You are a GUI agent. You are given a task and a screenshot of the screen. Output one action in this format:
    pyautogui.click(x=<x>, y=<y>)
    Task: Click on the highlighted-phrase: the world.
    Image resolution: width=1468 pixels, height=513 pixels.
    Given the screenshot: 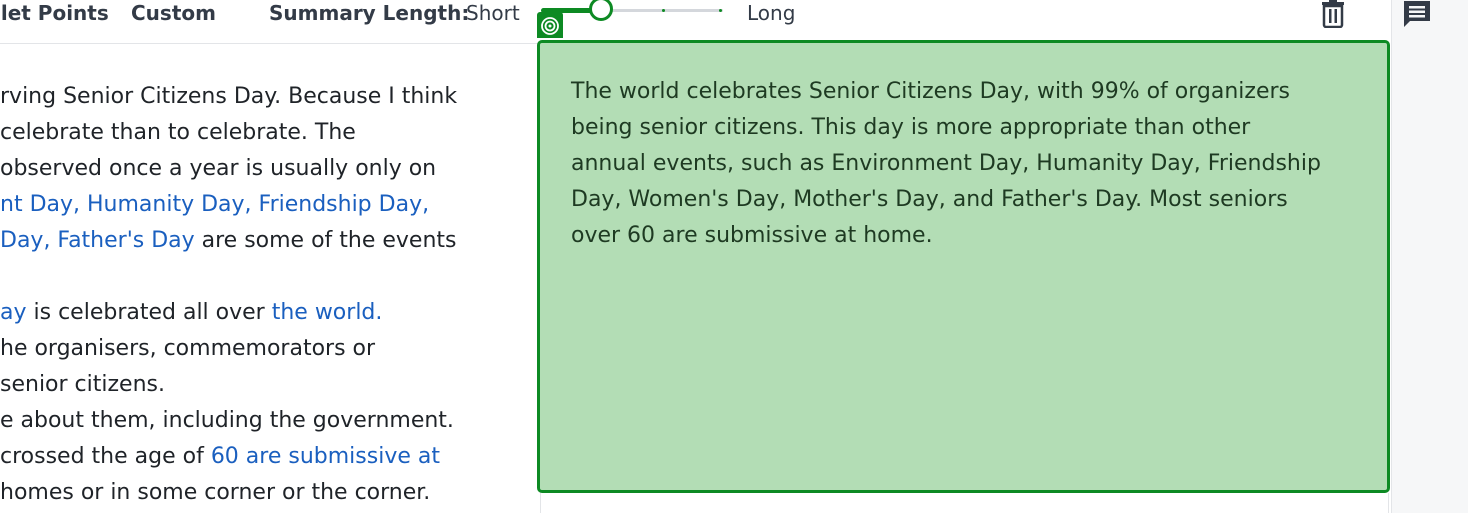 What is the action you would take?
    pyautogui.click(x=327, y=312)
    